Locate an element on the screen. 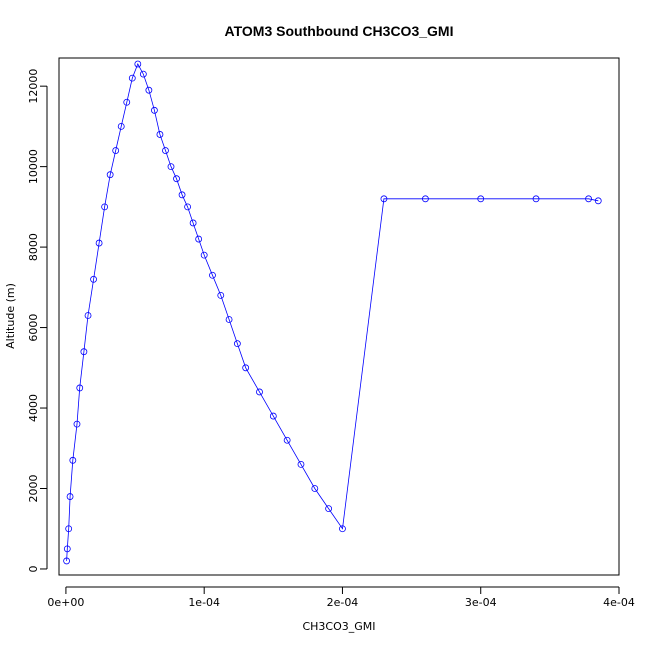  x-tick-label: 2e-04 is located at coordinates (343, 602).